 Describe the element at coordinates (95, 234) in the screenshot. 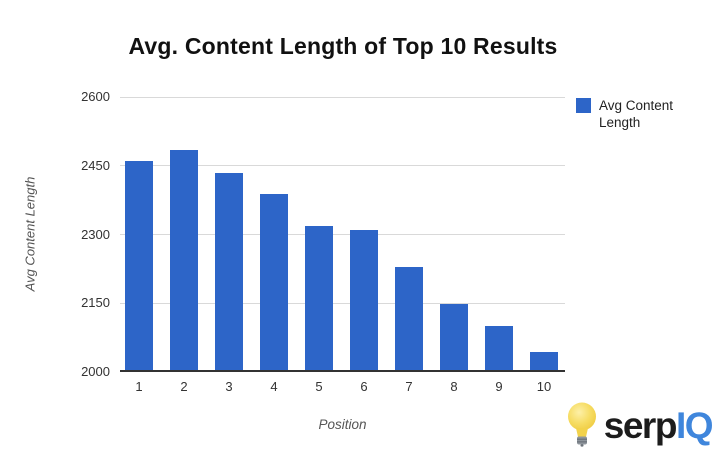

I see `y-tick-label-2300: 2300` at that location.